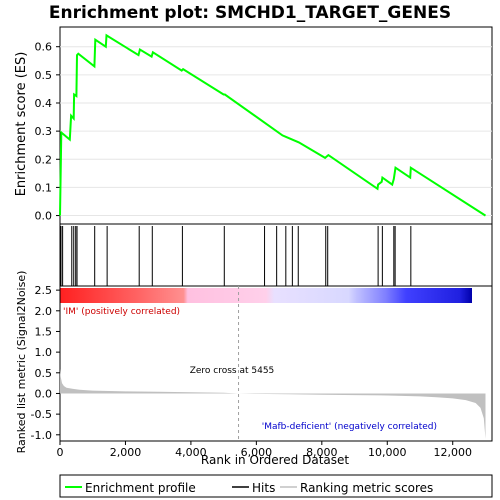  I want to click on es-y-axis-label: Enrichment score (ES), so click(21, 124).